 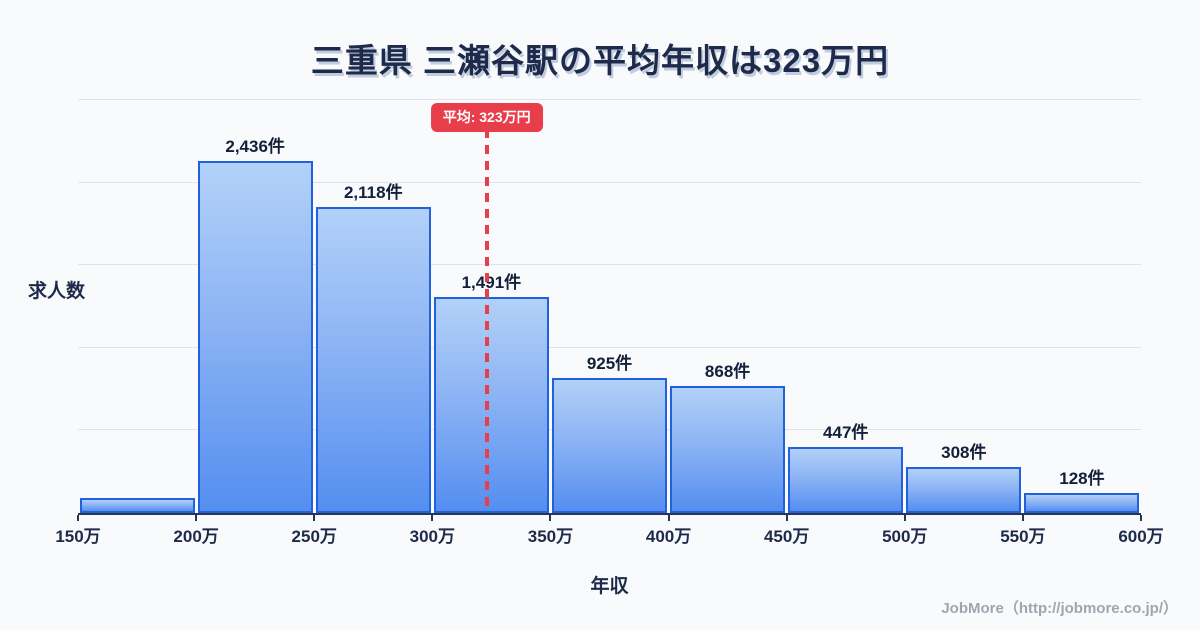 What do you see at coordinates (1141, 536) in the screenshot?
I see `x-axis-tick-label: 600万` at bounding box center [1141, 536].